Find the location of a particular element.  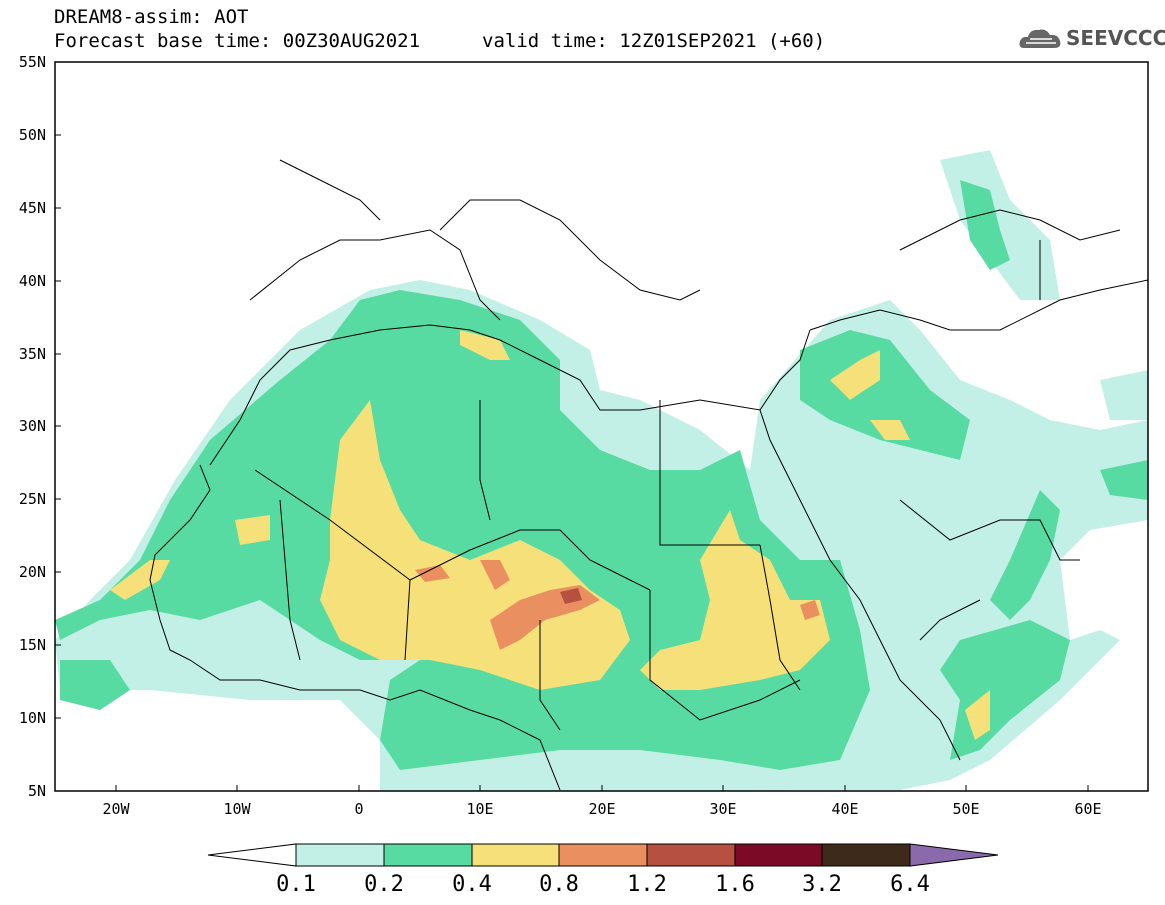

lat-label: 15N is located at coordinates (32, 645).